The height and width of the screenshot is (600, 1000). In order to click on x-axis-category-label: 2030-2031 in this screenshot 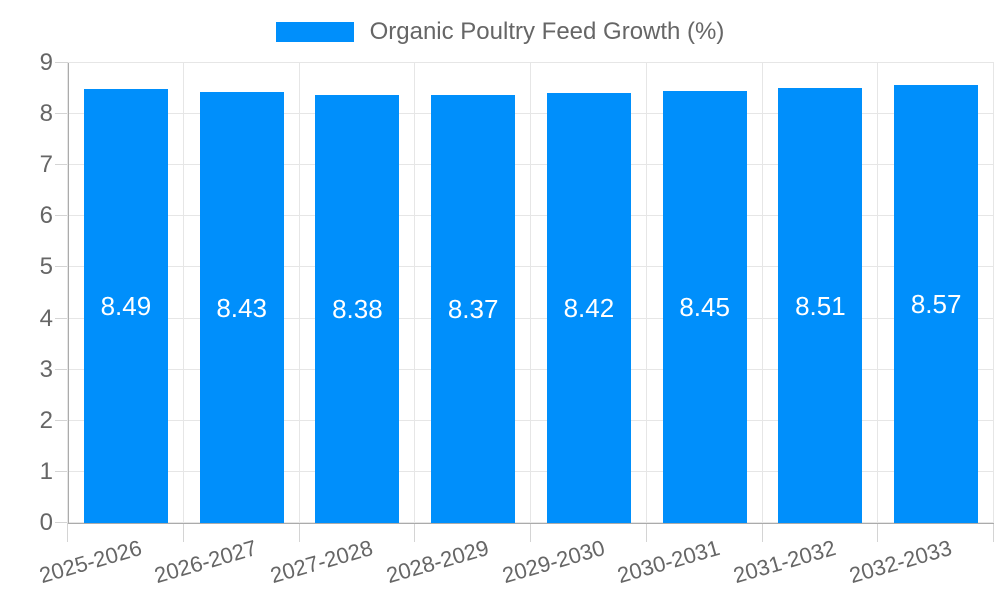, I will do `click(668, 562)`.